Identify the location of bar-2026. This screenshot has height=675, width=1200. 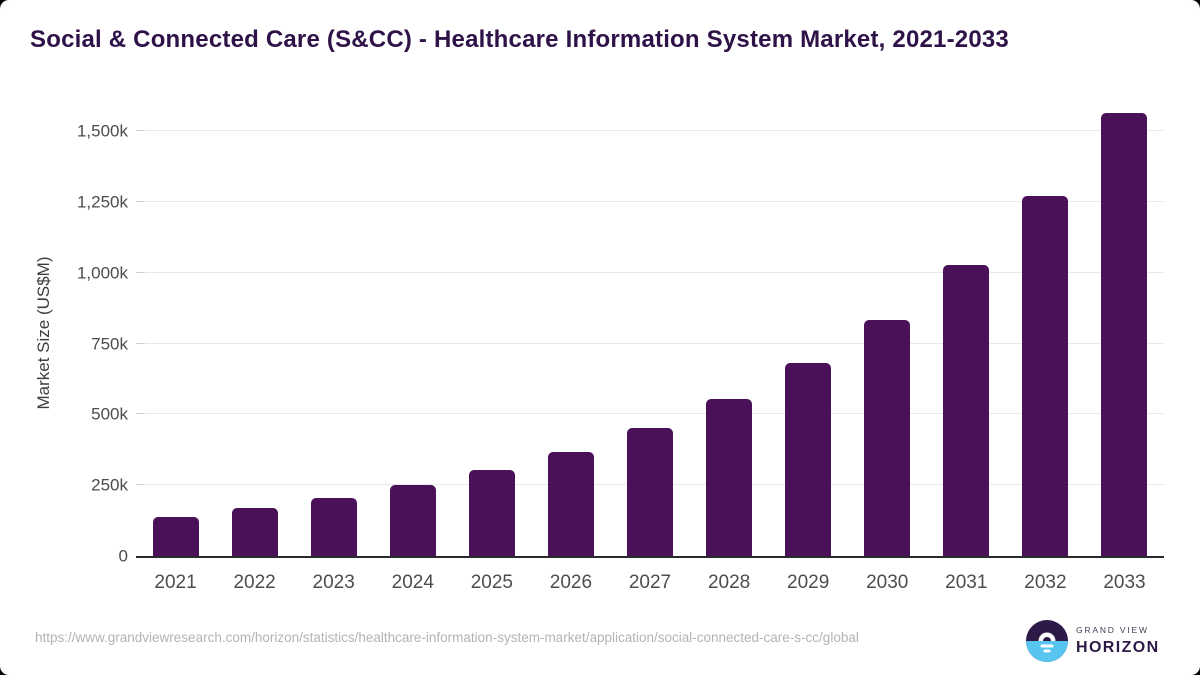
(570, 503).